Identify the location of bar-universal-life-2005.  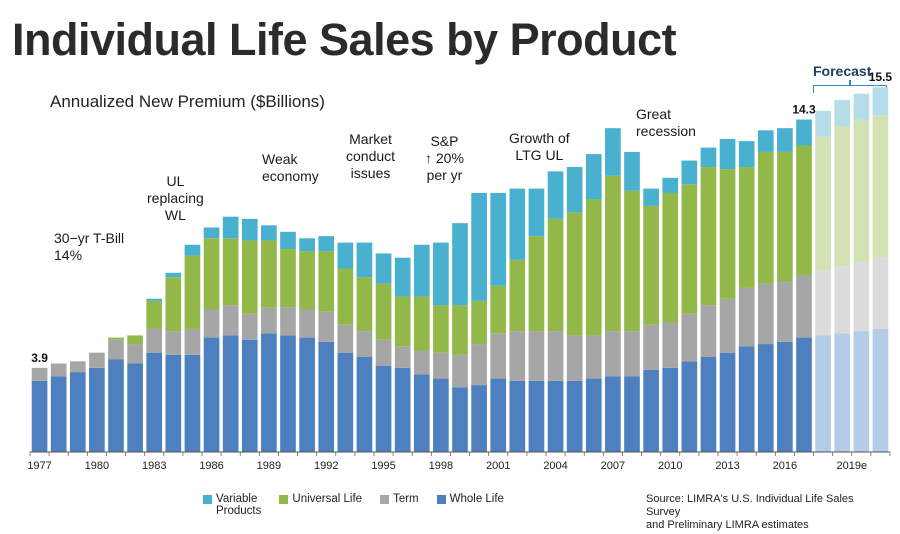
(574, 274).